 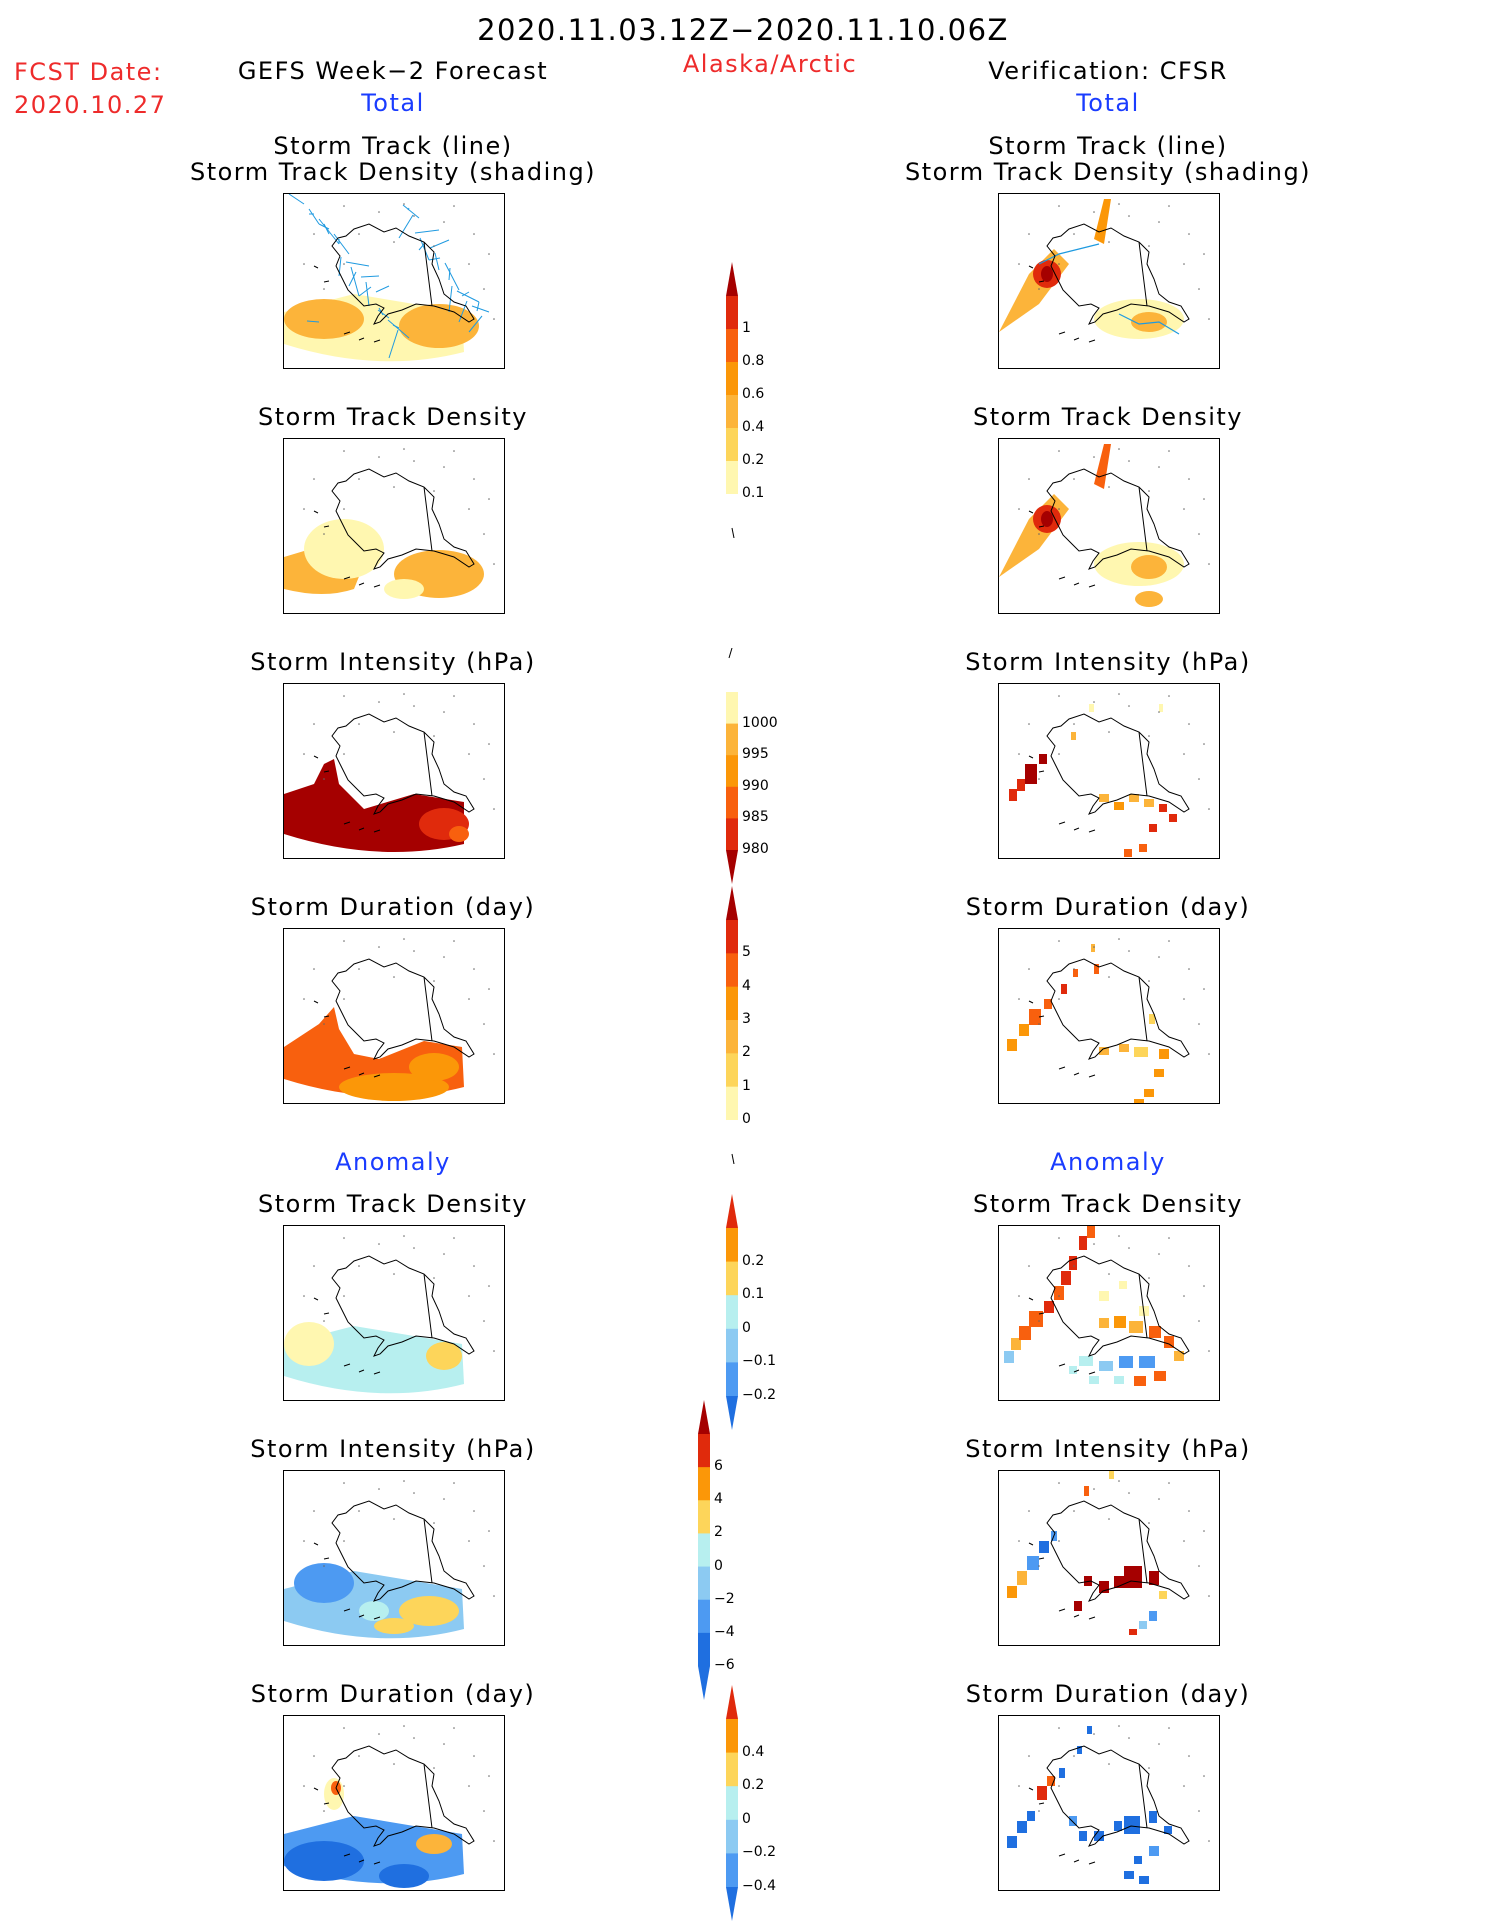 I want to click on left-anomaly-label: Anomaly, so click(x=393, y=1162).